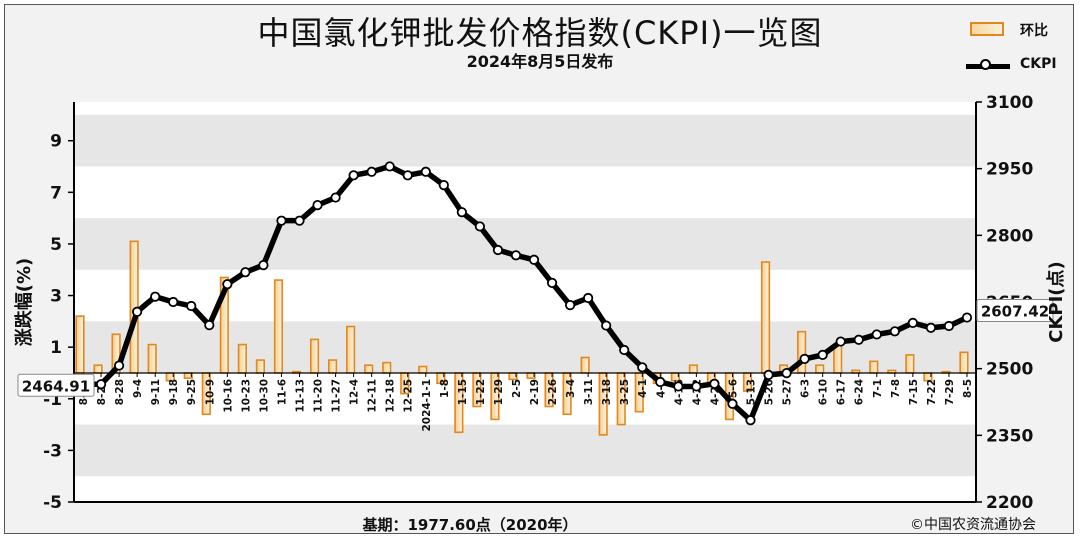 Image resolution: width=1080 pixels, height=540 pixels. Describe the element at coordinates (1038, 64) in the screenshot. I see `legend-line-label: CKPI` at that location.